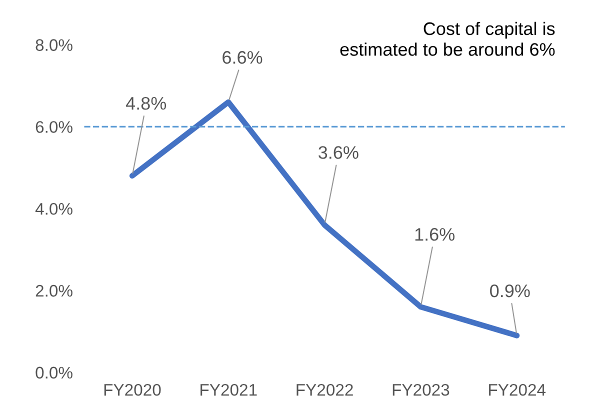 The height and width of the screenshot is (407, 601). I want to click on y-tick-label: 8.0%, so click(54, 45).